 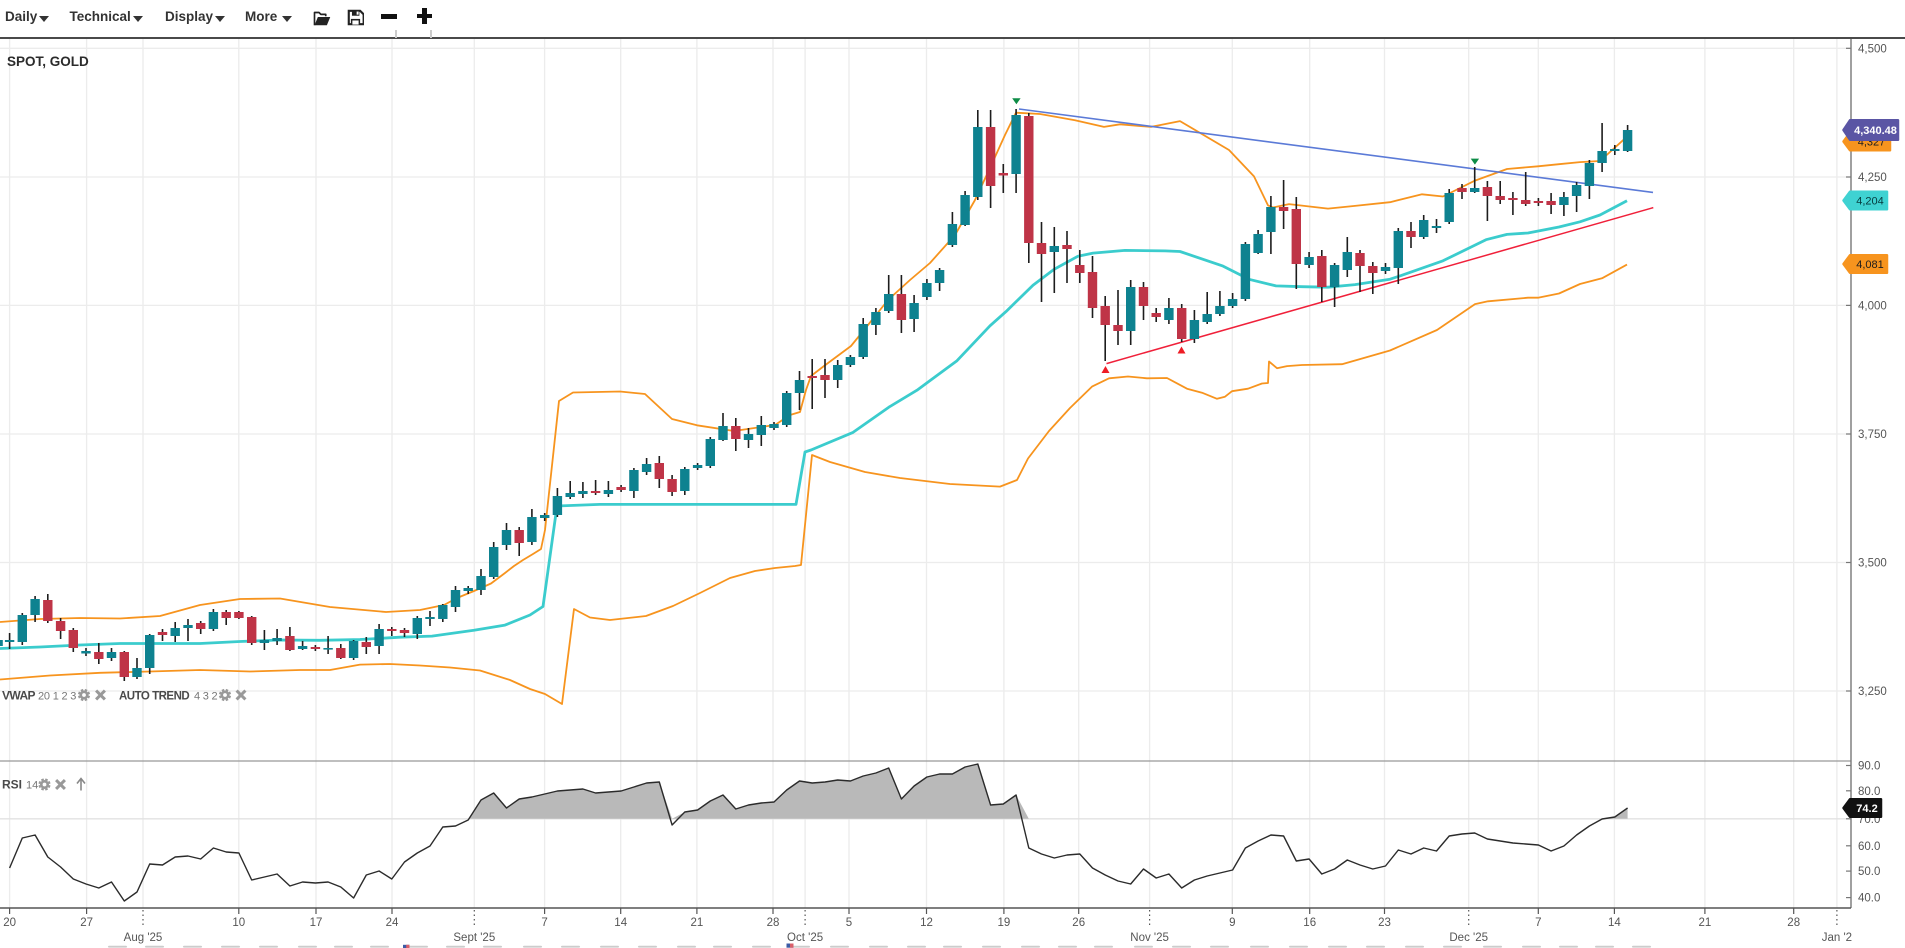 What do you see at coordinates (1149, 938) in the screenshot?
I see `svg-text: Nov '25` at bounding box center [1149, 938].